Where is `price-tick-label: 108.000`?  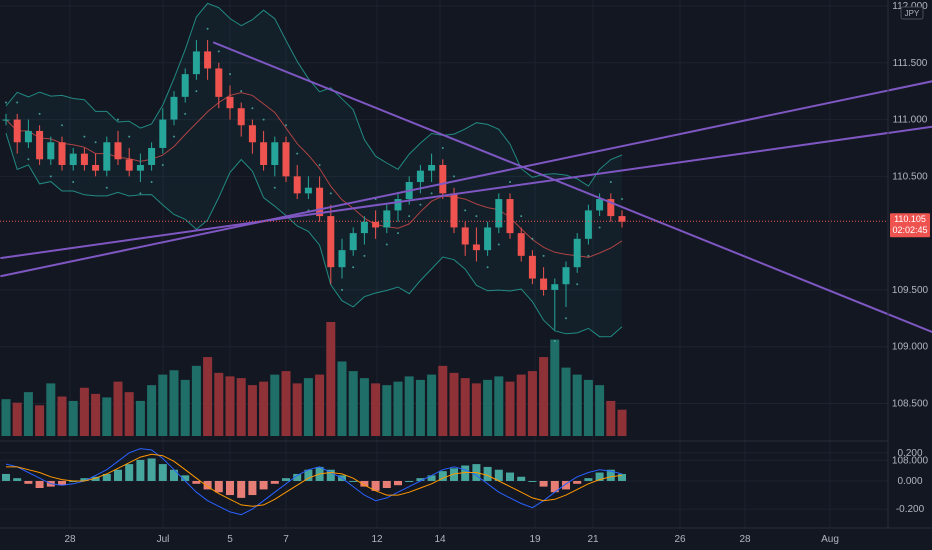 price-tick-label: 108.000 is located at coordinates (910, 460).